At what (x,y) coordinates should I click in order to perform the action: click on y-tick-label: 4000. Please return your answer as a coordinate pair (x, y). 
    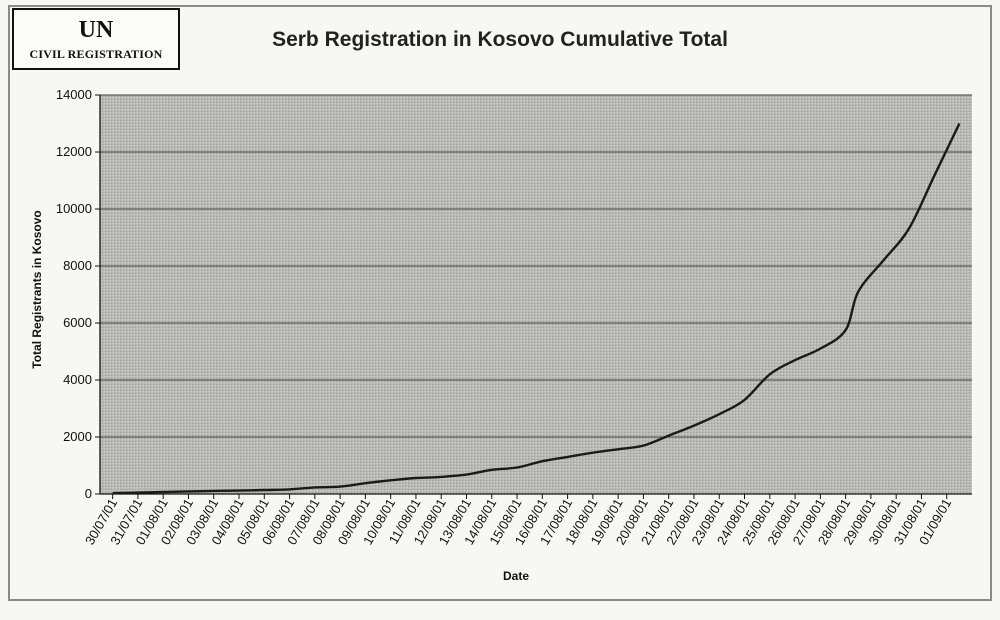
    Looking at the image, I should click on (77, 379).